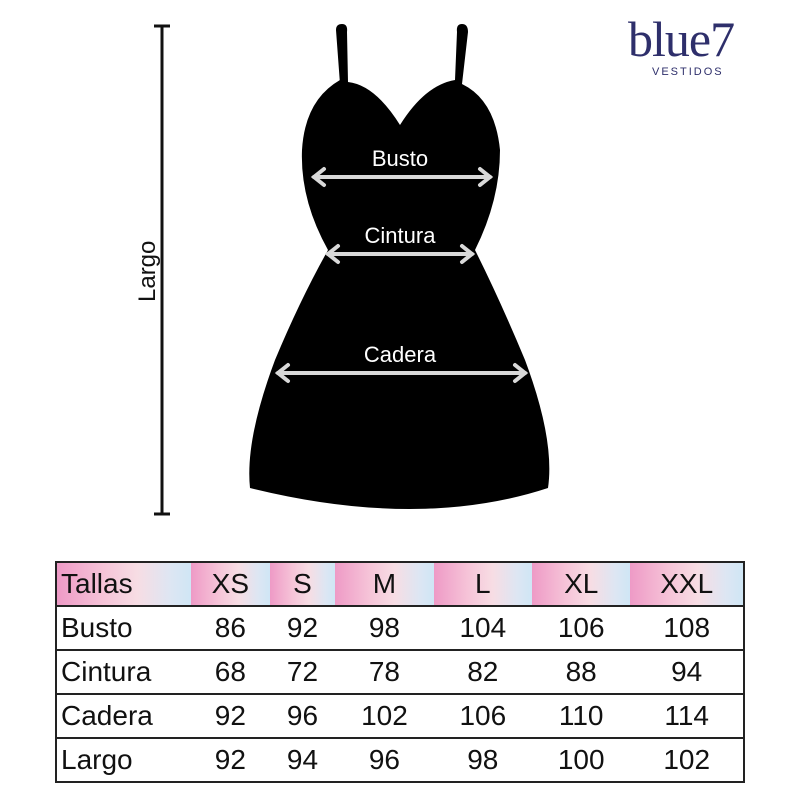 The height and width of the screenshot is (800, 800). Describe the element at coordinates (400, 254) in the screenshot. I see `waist-arrow` at that location.